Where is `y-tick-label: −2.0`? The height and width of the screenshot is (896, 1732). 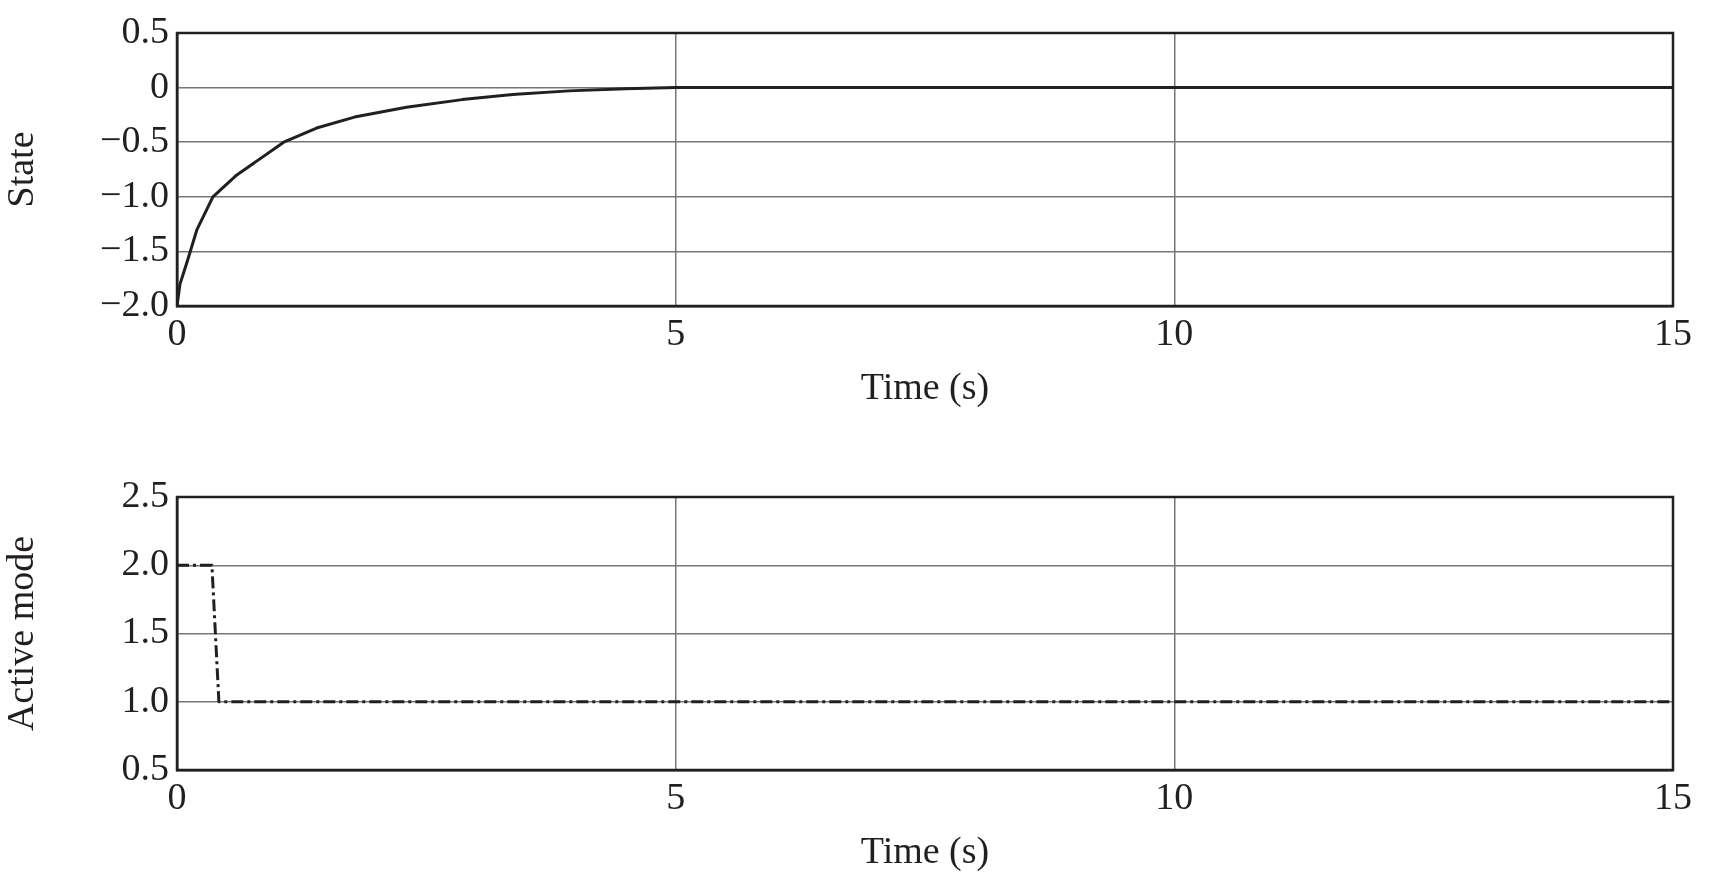
y-tick-label: −2.0 is located at coordinates (134, 302).